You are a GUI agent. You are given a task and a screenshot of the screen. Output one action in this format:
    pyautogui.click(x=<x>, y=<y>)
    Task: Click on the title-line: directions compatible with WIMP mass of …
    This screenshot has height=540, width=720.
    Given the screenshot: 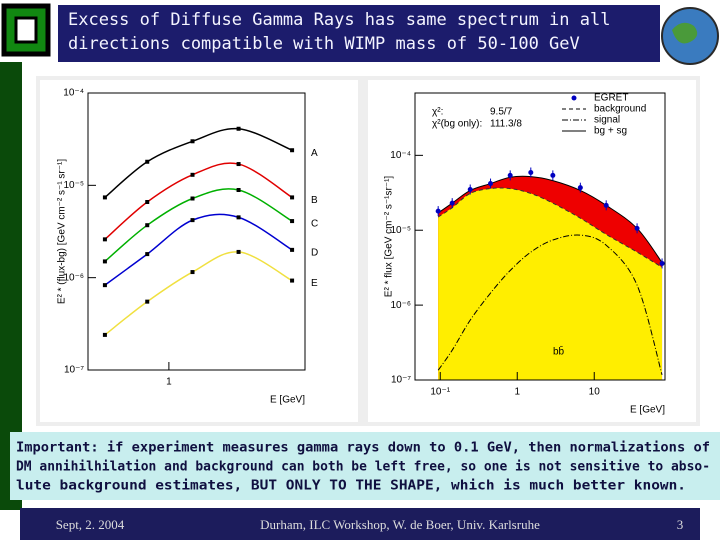 What is the action you would take?
    pyautogui.click(x=324, y=44)
    